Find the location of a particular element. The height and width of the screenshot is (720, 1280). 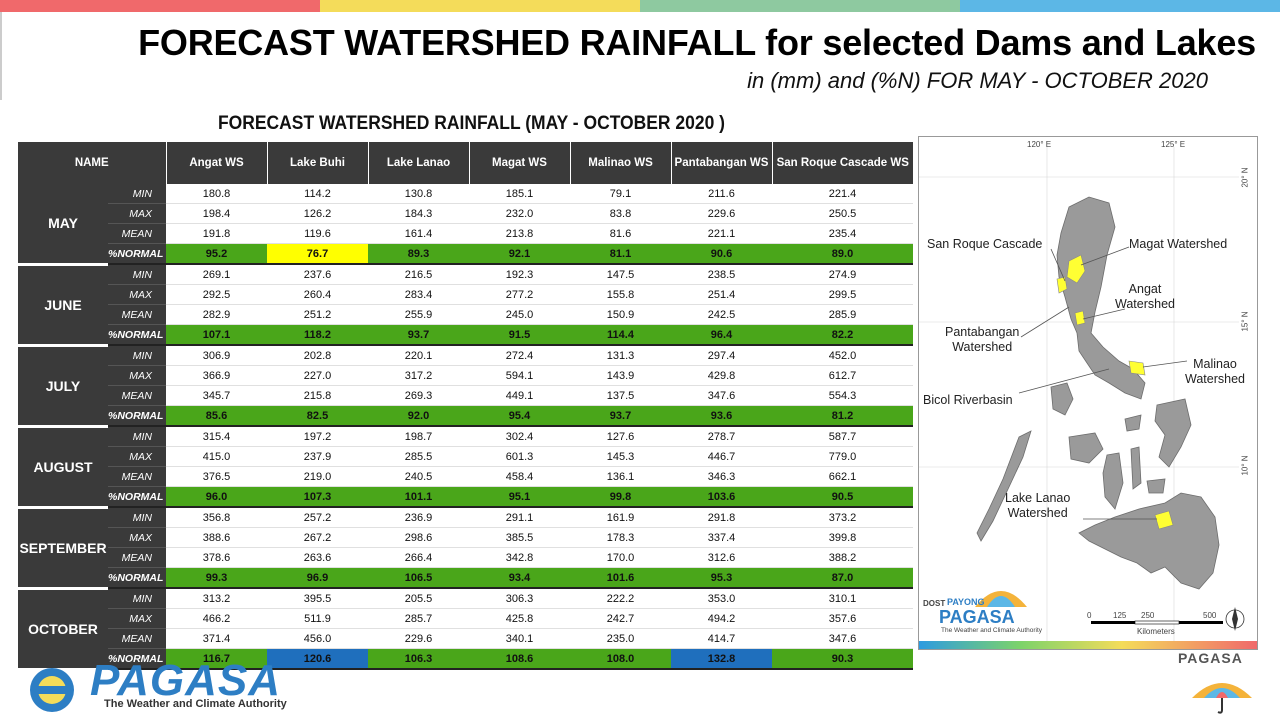

month-label: MAY is located at coordinates (63, 225).